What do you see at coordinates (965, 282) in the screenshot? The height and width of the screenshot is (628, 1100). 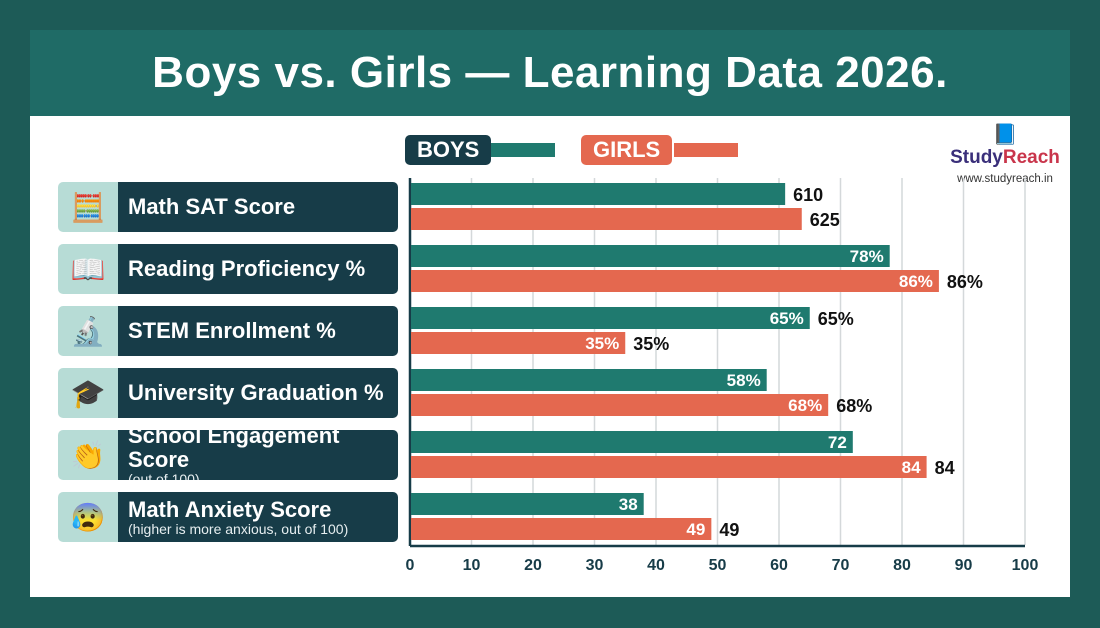 I see `bar-value-label: 86%` at bounding box center [965, 282].